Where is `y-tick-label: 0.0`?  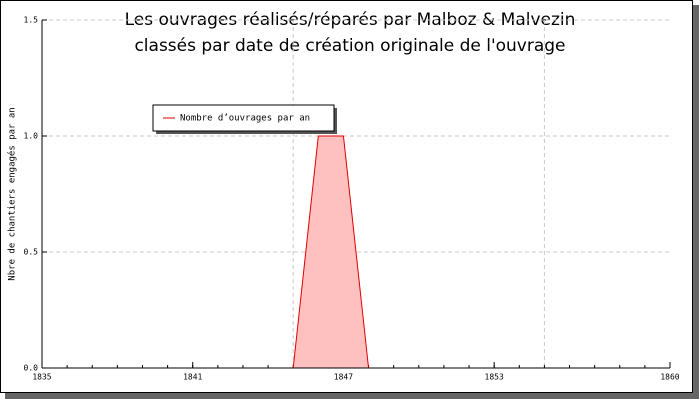 y-tick-label: 0.0 is located at coordinates (31, 368).